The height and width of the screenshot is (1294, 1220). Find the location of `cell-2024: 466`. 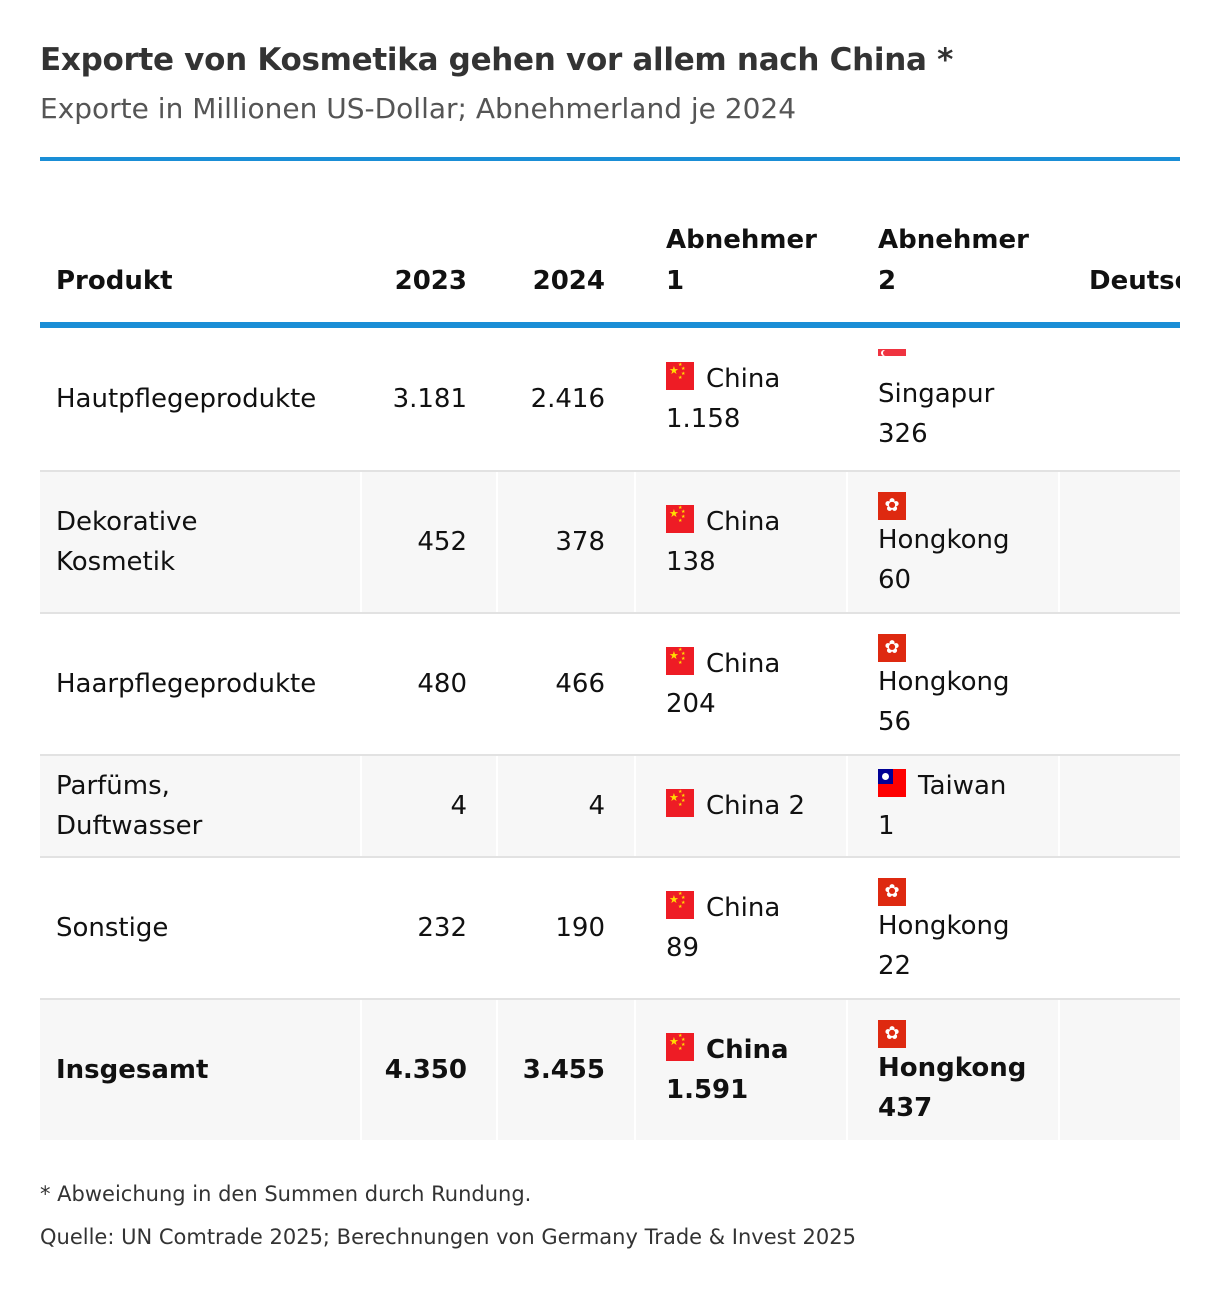

cell-2024: 466 is located at coordinates (580, 684).